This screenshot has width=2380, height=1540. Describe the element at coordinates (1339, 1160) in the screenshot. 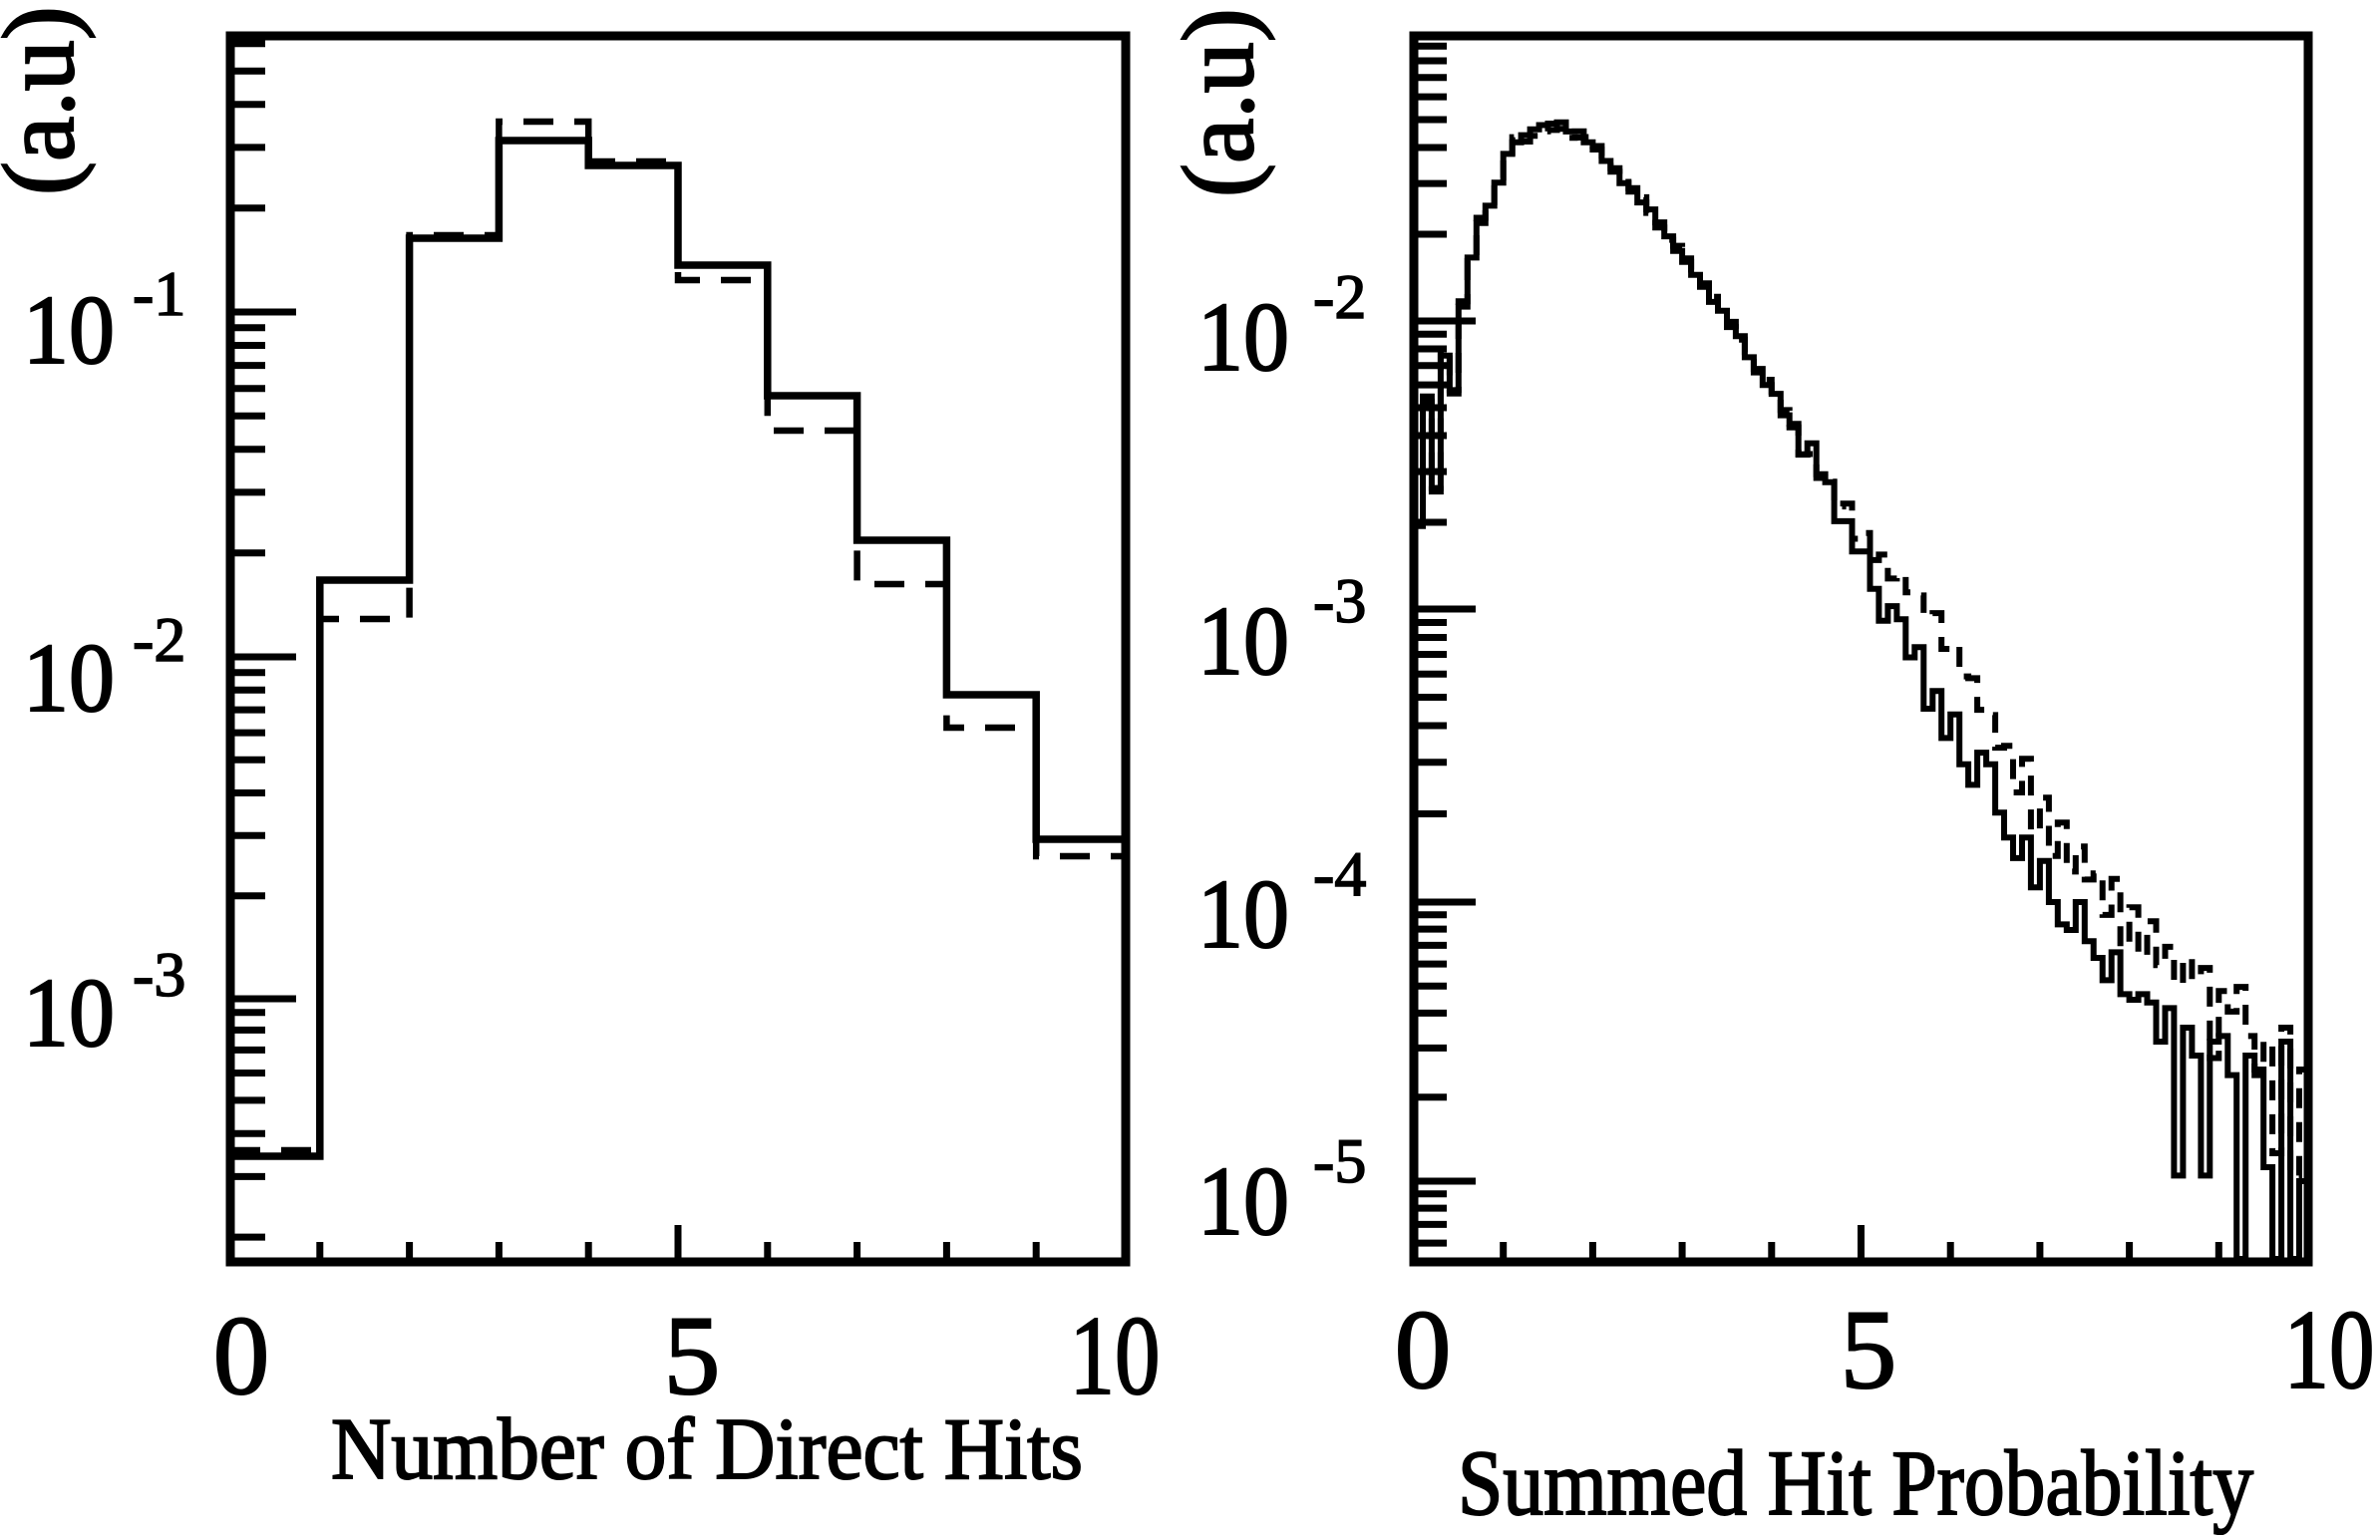

I see `svg-text: -5` at that location.